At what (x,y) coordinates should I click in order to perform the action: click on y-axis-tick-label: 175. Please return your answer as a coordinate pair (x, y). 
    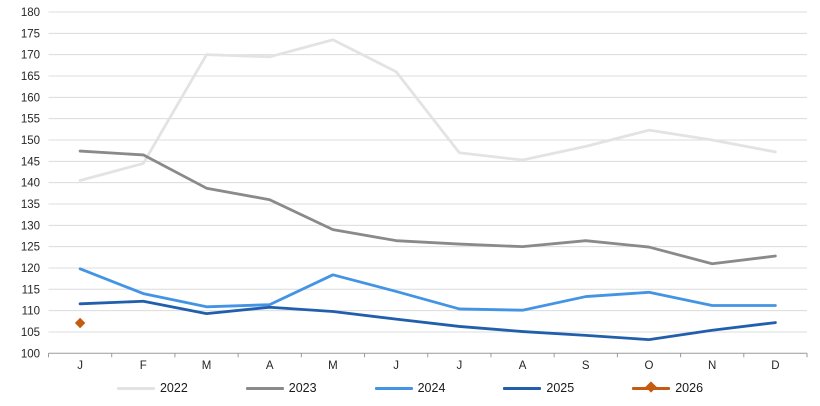
    Looking at the image, I should click on (30, 34).